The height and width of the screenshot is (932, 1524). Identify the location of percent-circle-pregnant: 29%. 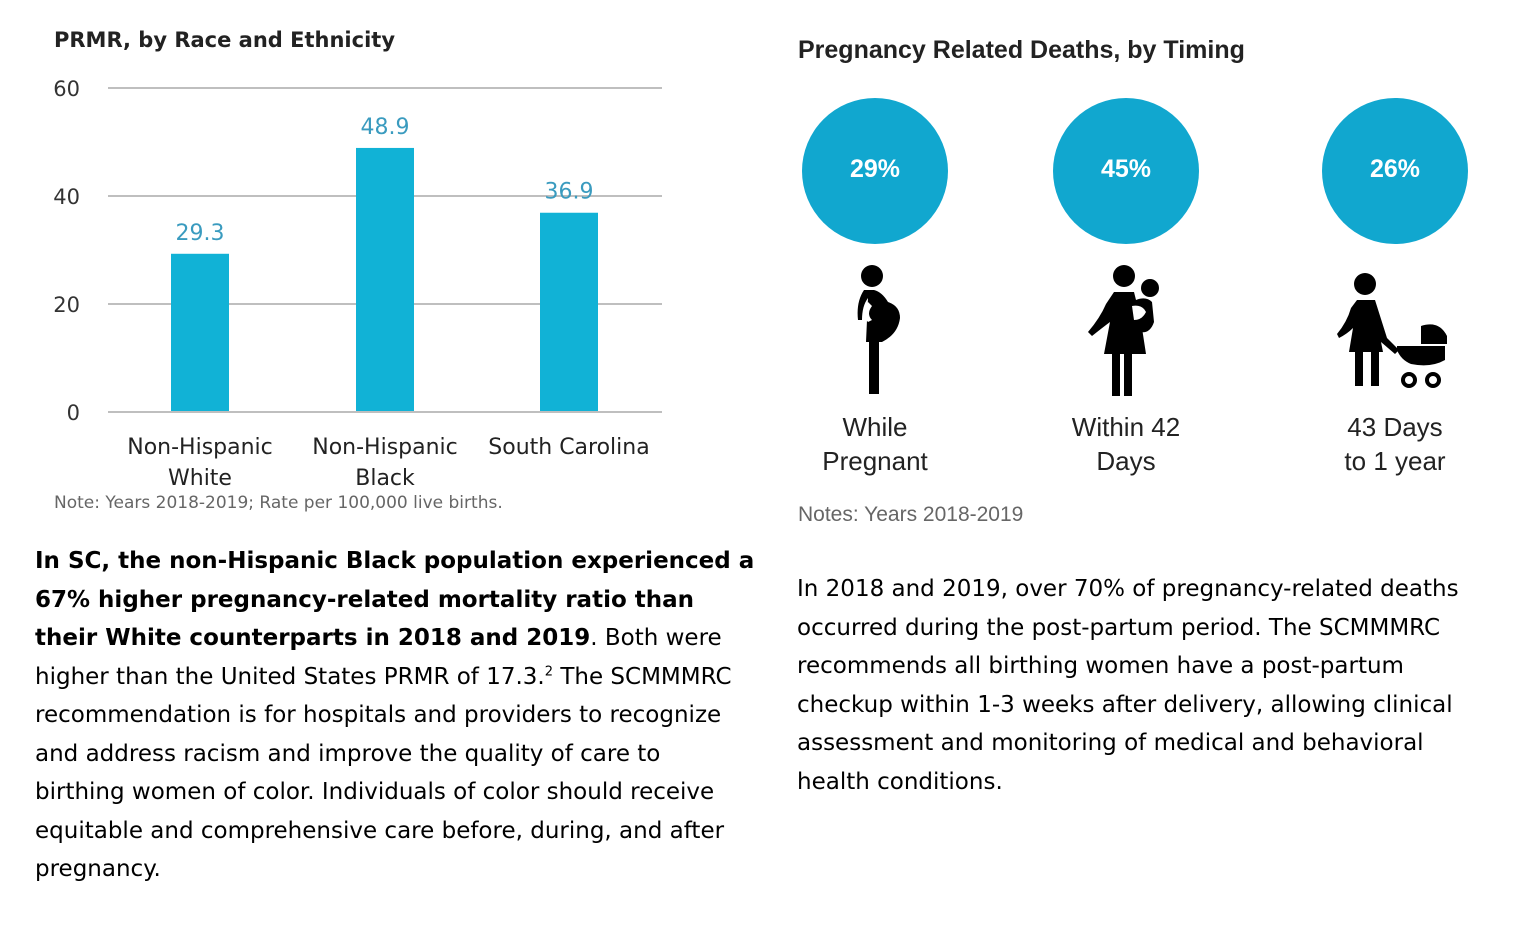
(875, 171).